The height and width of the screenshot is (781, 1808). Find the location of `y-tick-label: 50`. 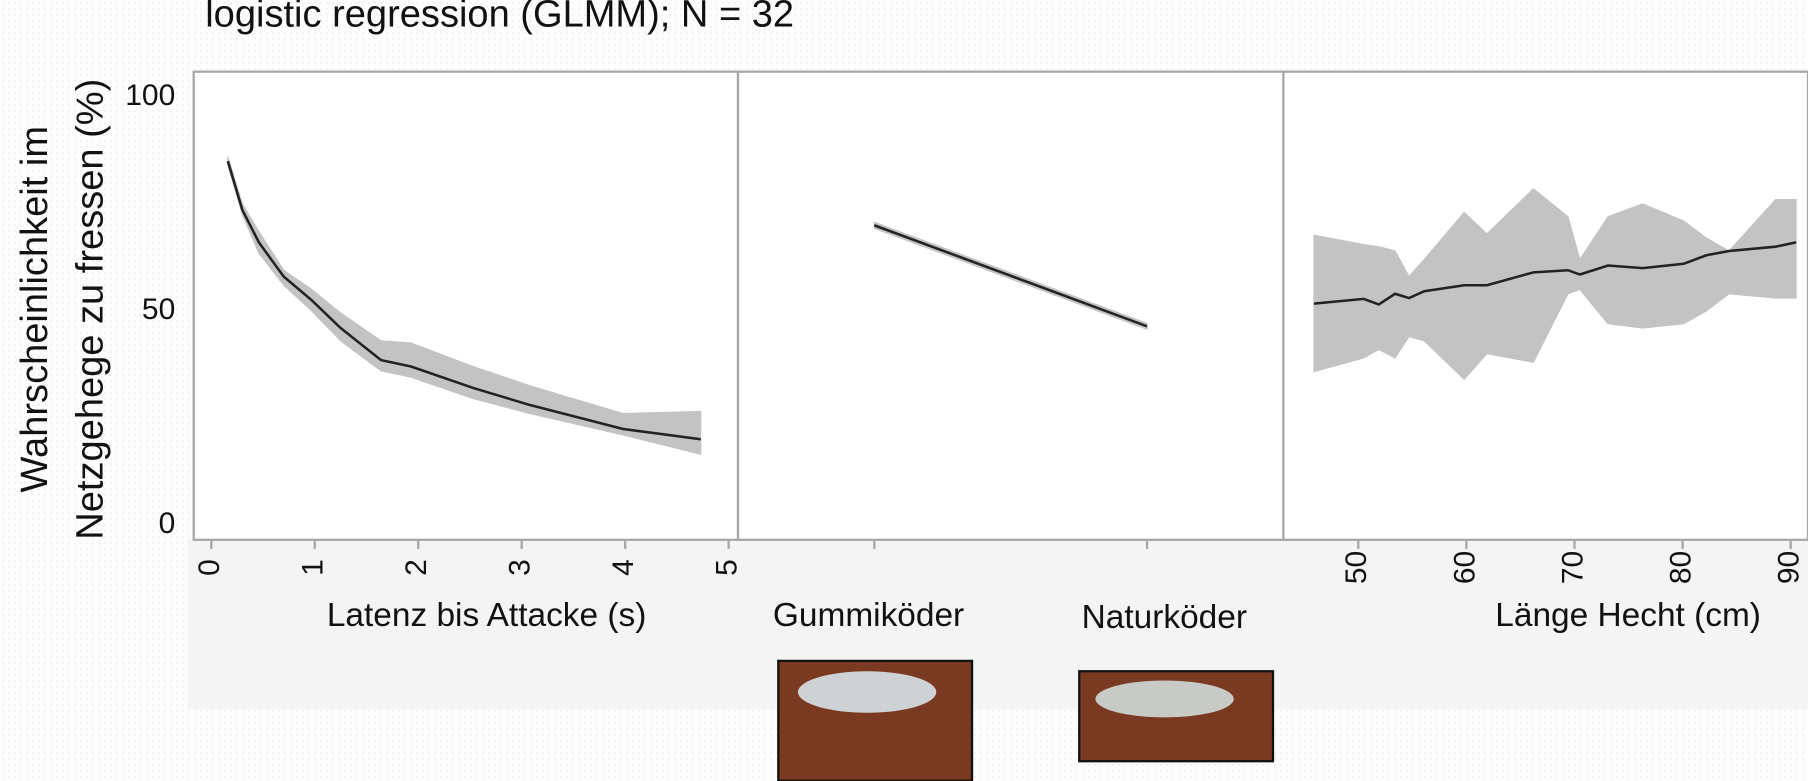

y-tick-label: 50 is located at coordinates (158, 309).